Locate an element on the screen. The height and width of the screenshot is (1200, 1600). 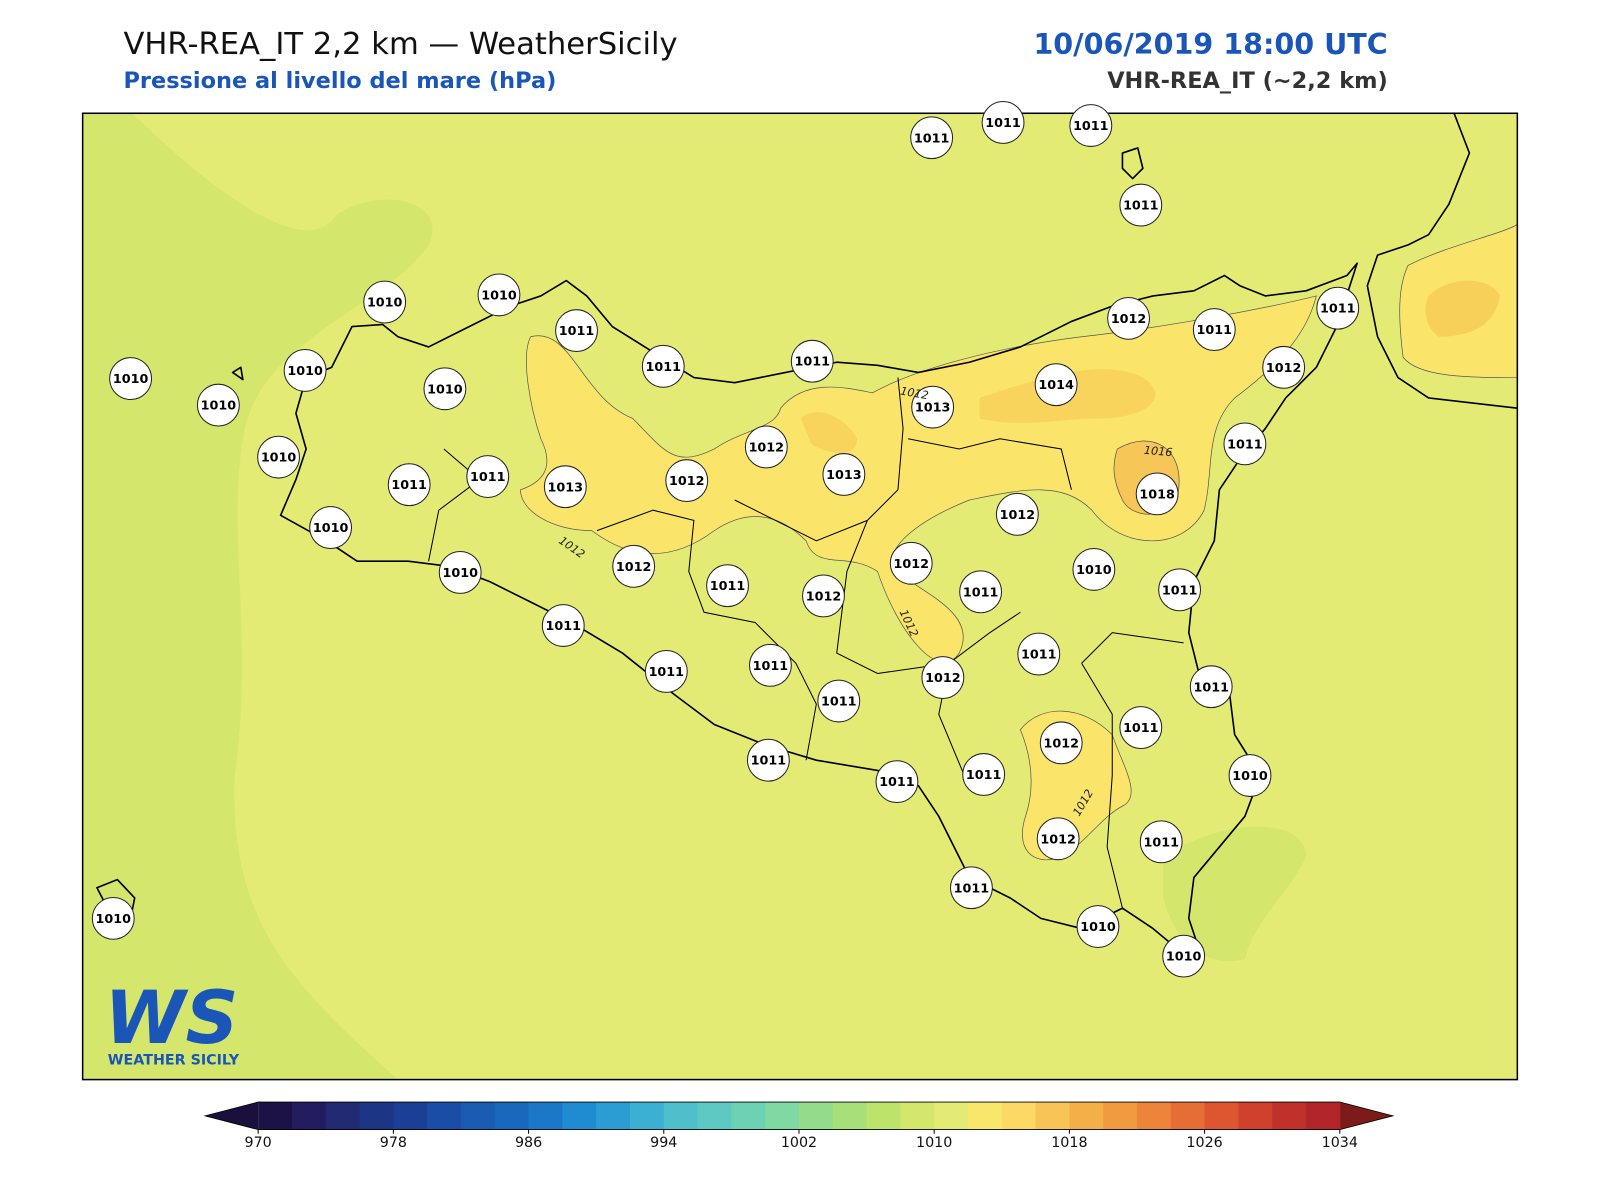
station: 1014 is located at coordinates (1056, 385).